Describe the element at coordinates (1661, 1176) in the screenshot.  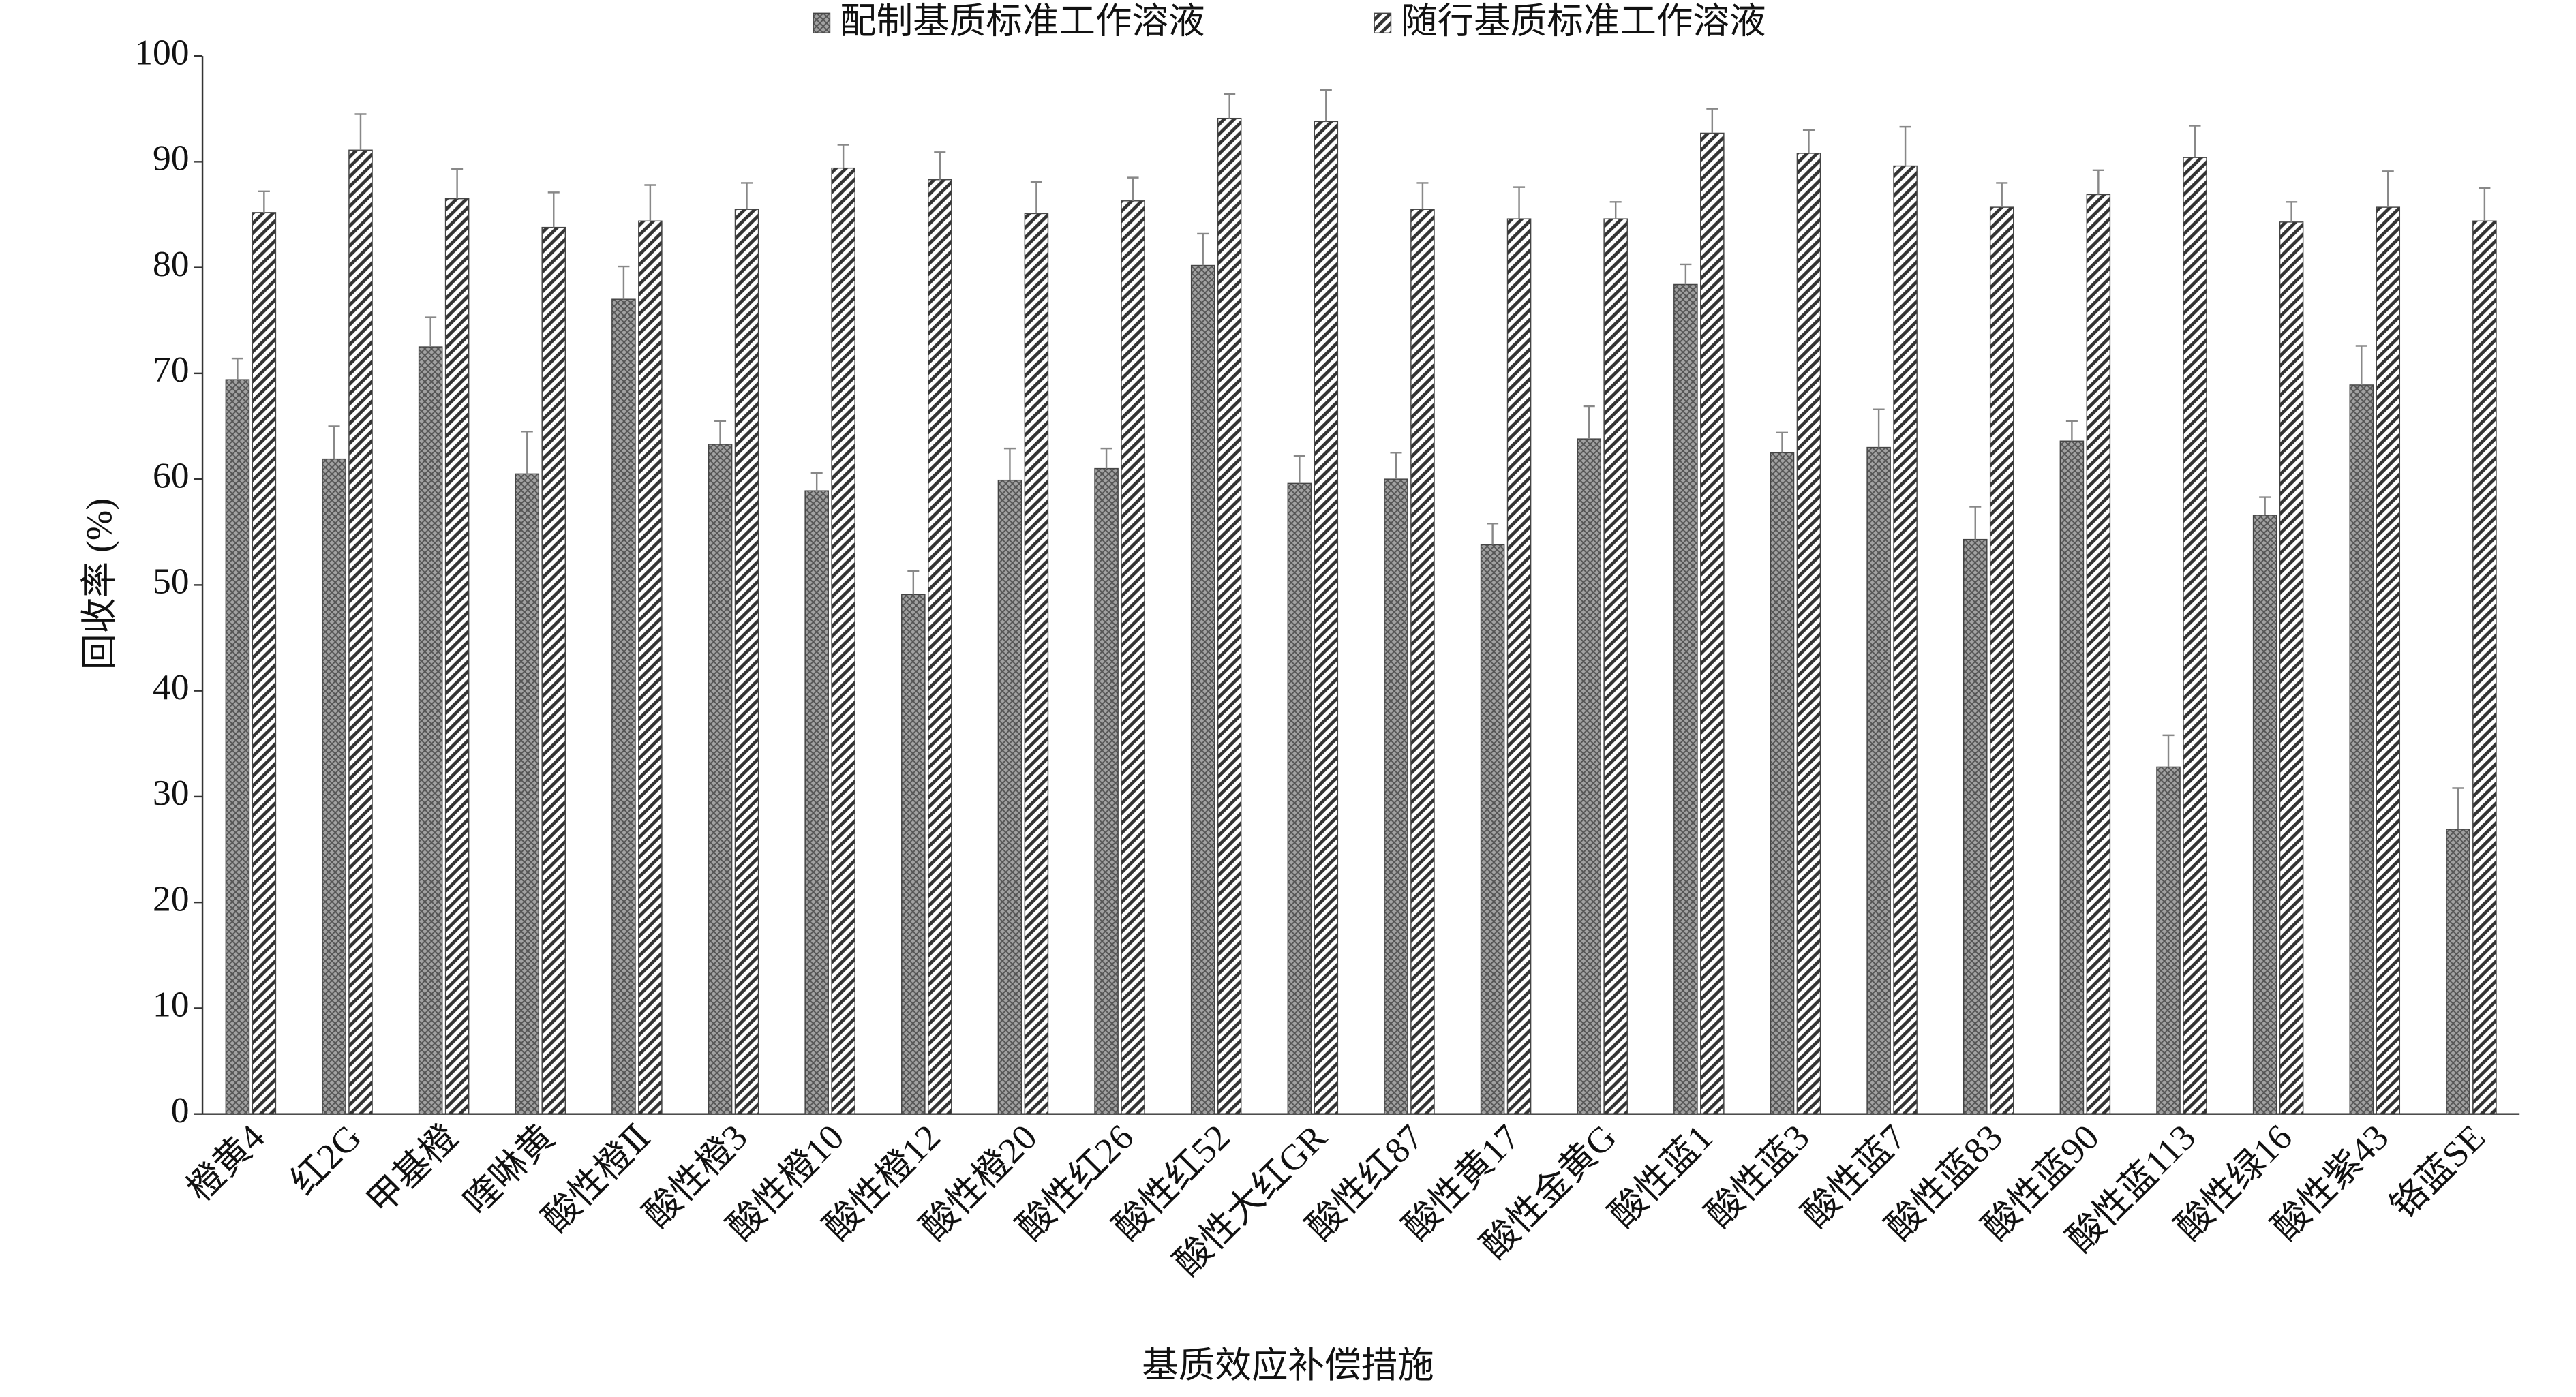
I see `x-tick-label: 酸性蓝1` at that location.